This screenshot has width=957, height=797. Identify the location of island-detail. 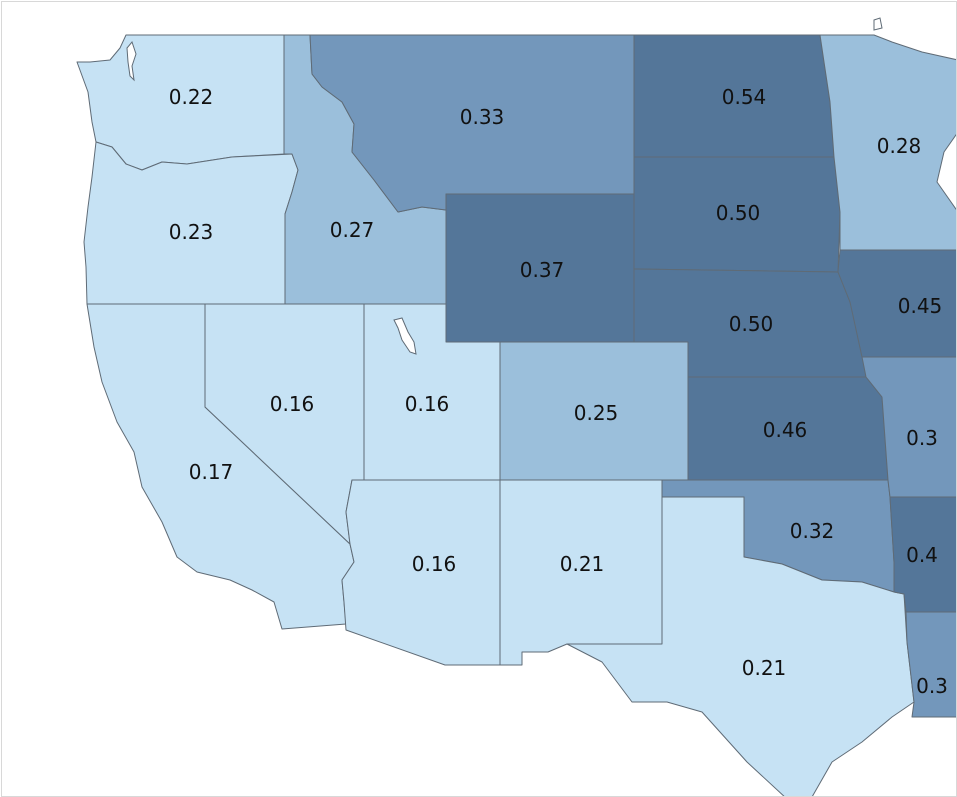
(878, 24).